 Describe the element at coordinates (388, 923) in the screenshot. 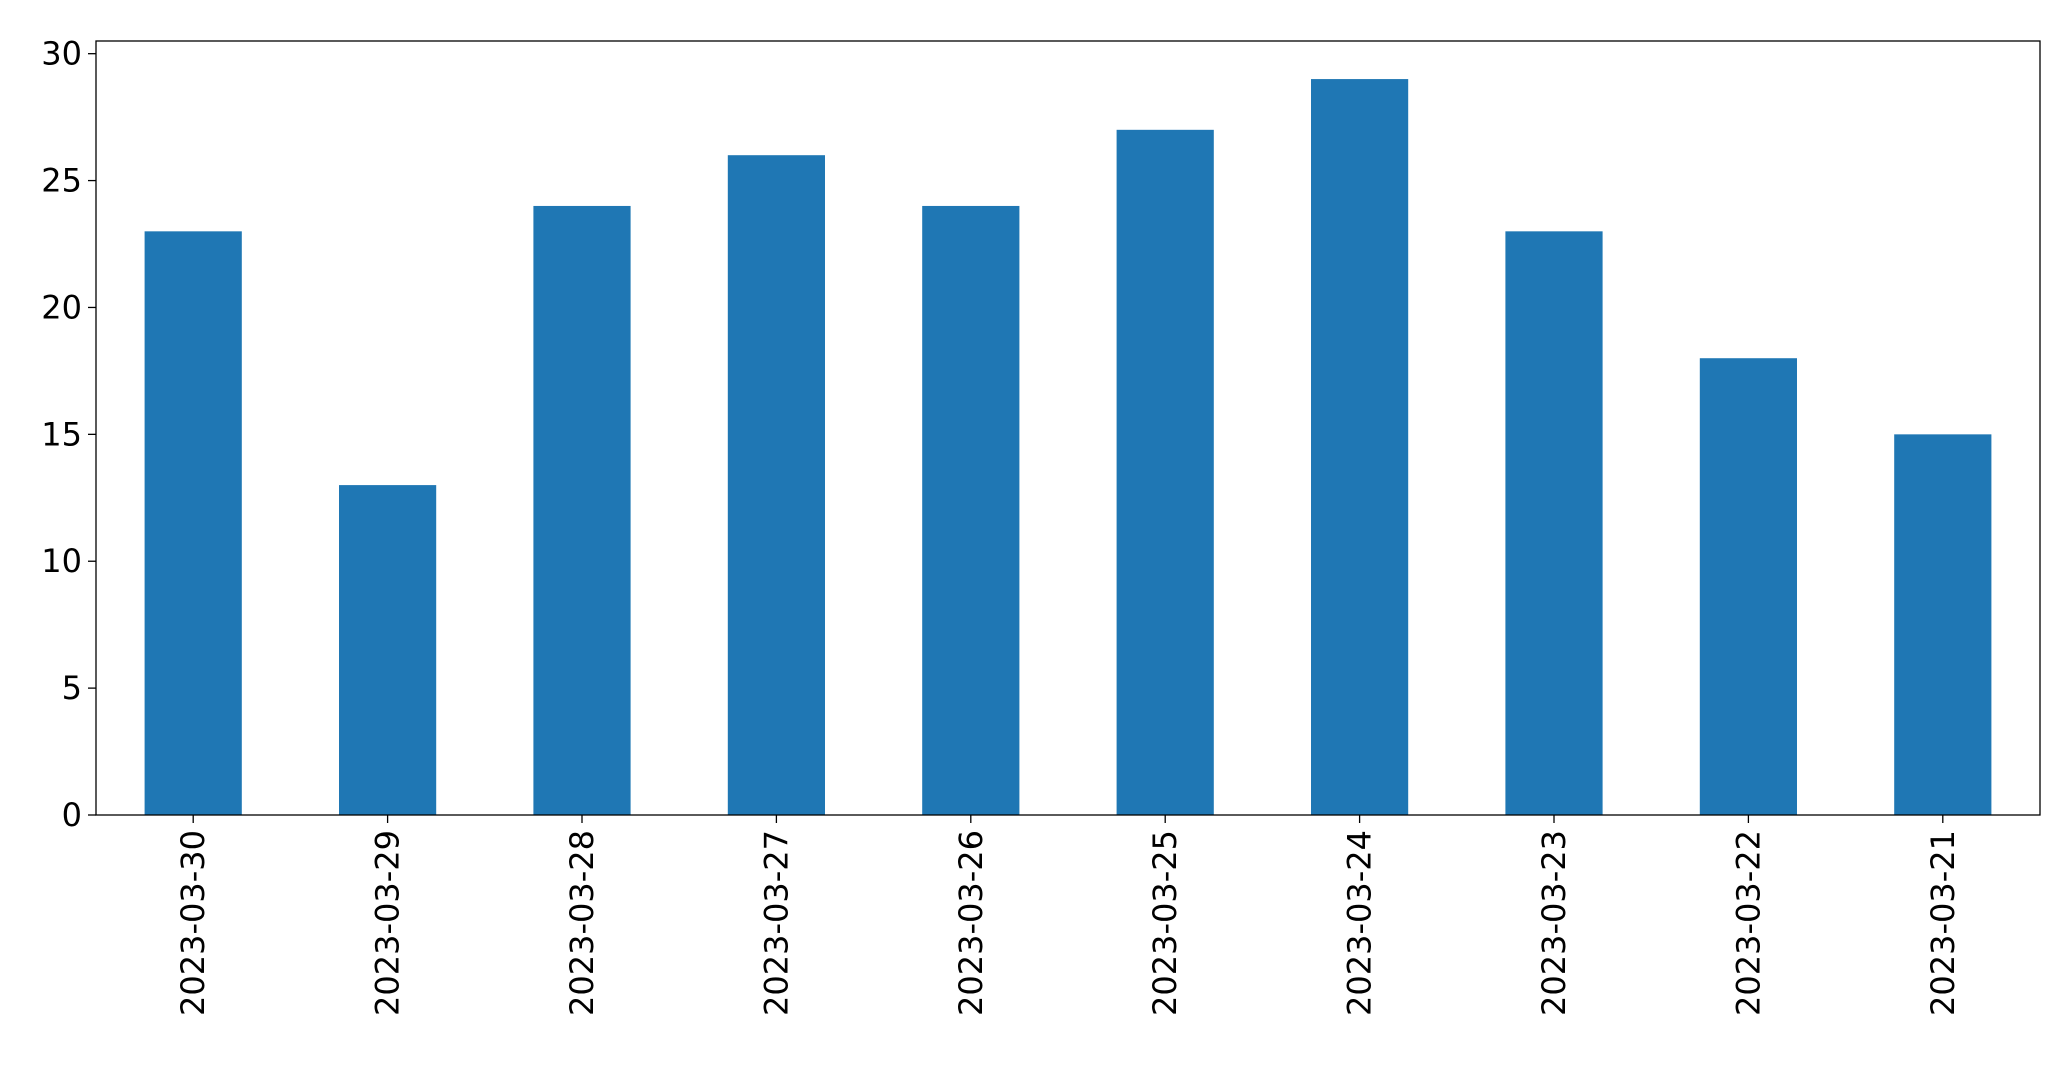

I see `x-tick-label-2023-03-29: 2023-03-29` at that location.